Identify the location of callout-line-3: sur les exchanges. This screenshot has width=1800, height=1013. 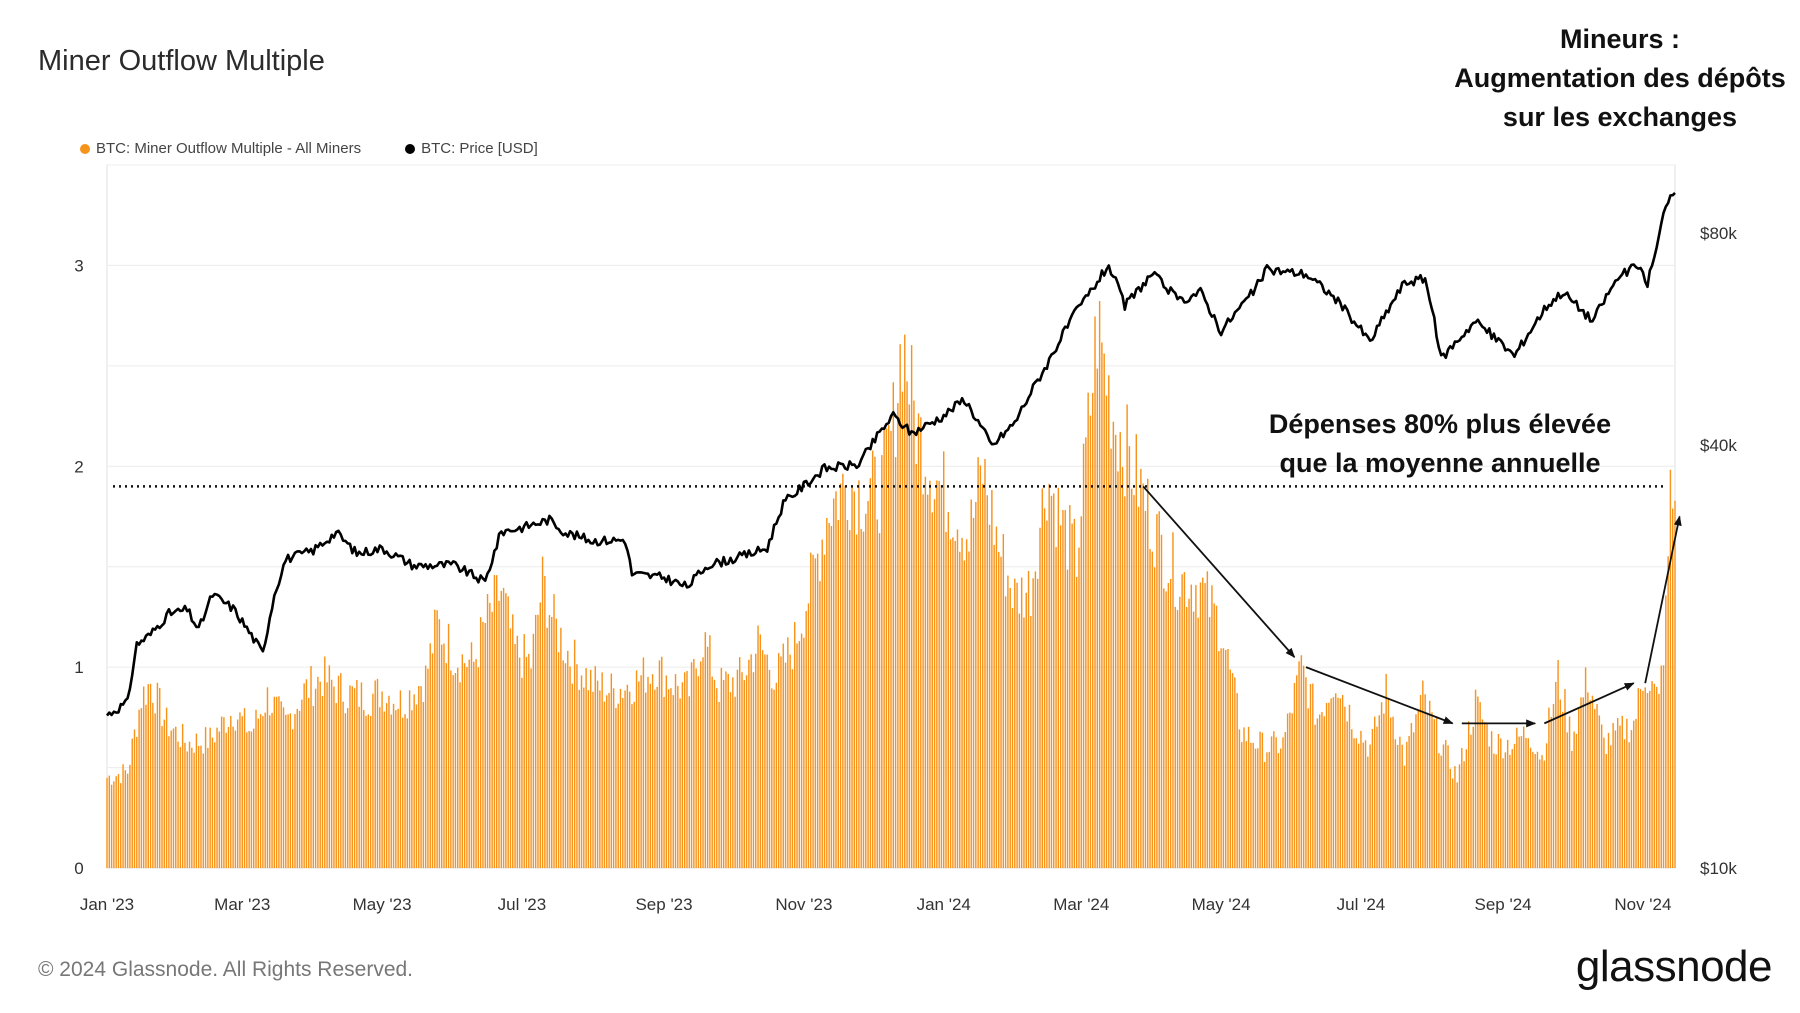
(1620, 117).